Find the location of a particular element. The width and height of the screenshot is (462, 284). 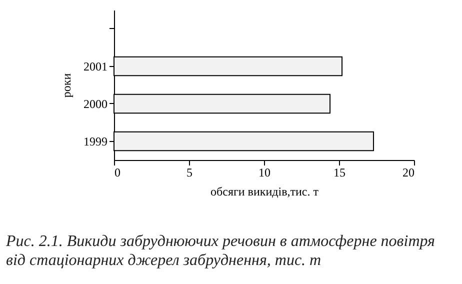

x-tick-label: 20 is located at coordinates (408, 173).